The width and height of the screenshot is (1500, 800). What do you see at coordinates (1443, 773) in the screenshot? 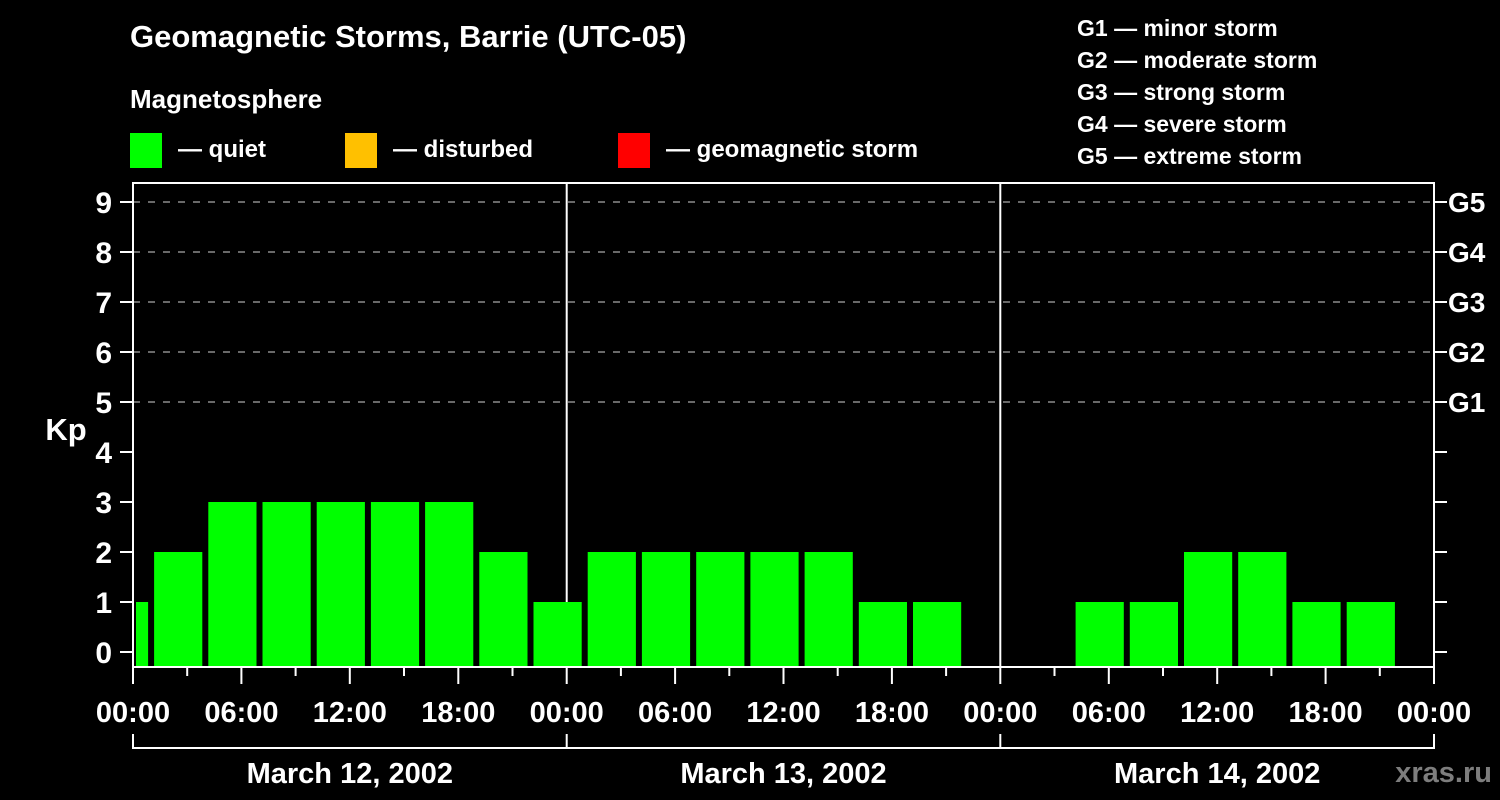
I see `watermark: xras.ru` at bounding box center [1443, 773].